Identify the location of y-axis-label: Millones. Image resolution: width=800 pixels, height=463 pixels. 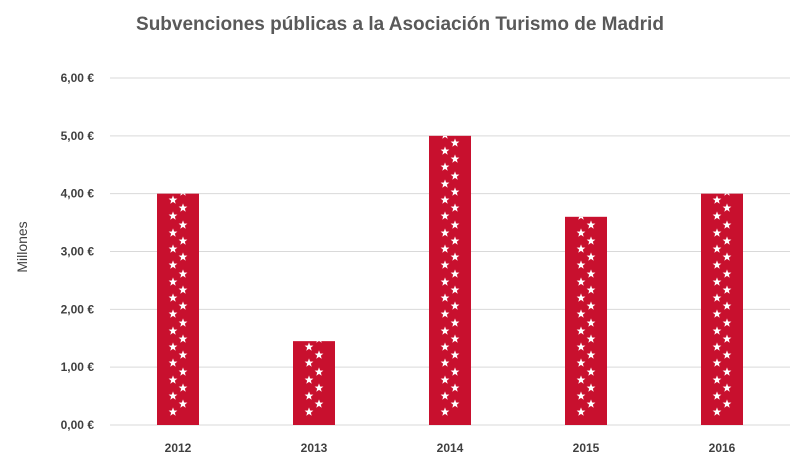
(22, 246).